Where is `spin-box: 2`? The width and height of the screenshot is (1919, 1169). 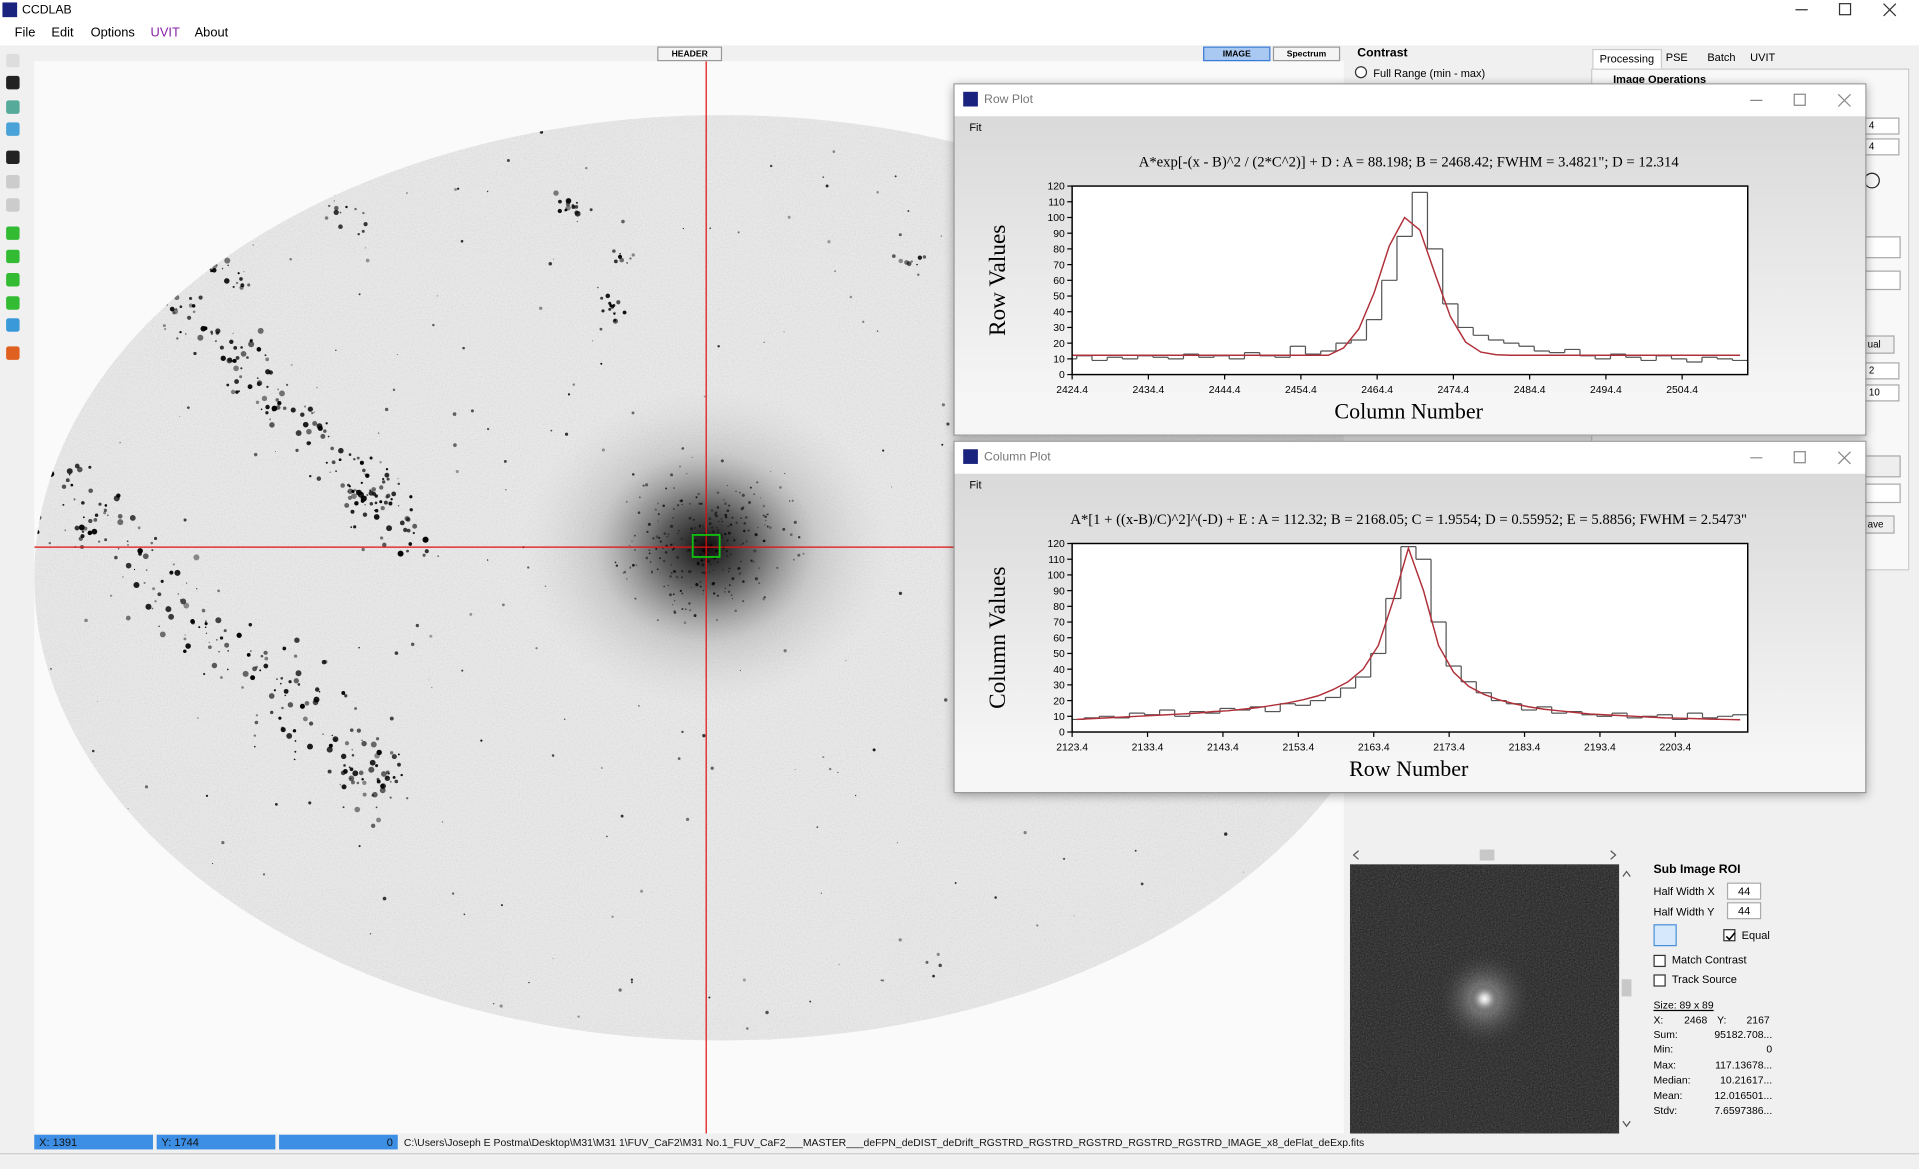 spin-box: 2 is located at coordinates (1881, 371).